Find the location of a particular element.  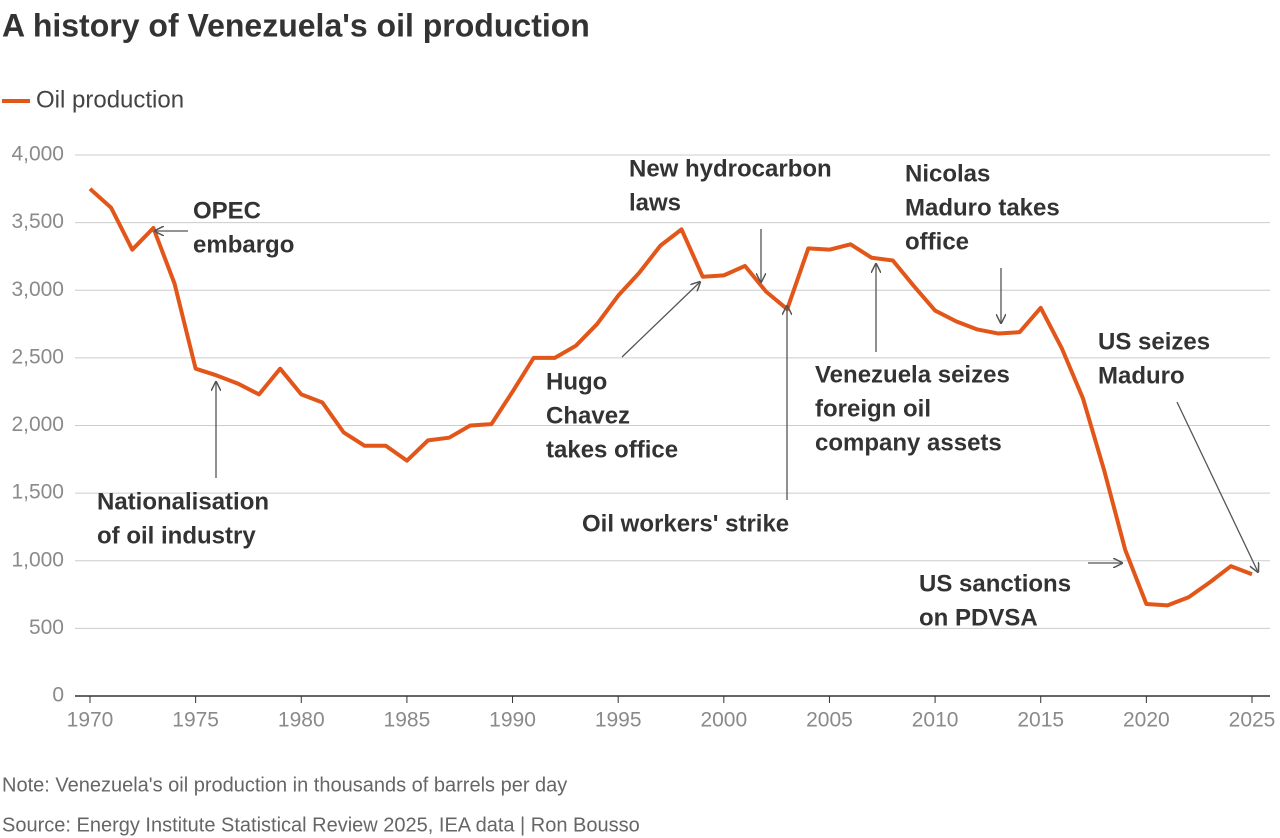

x-tick-label: 2015 is located at coordinates (1040, 720).